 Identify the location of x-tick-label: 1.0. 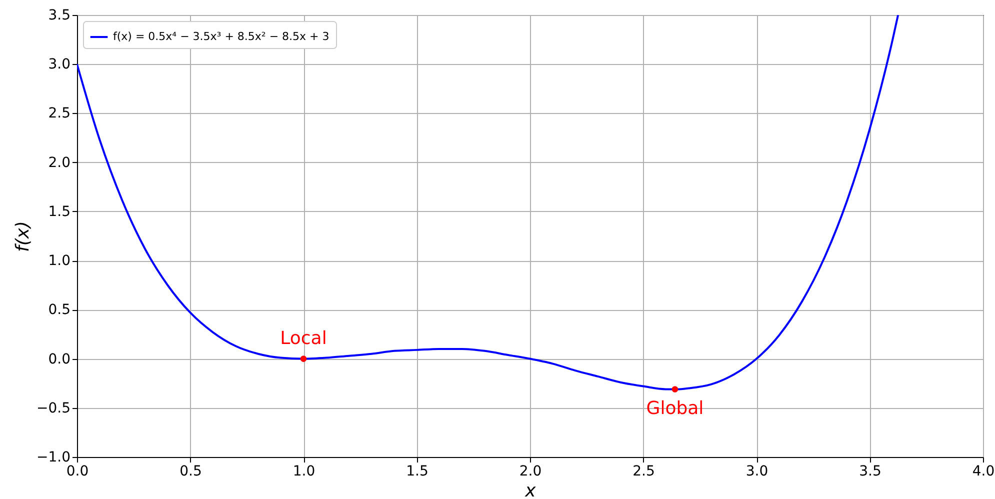
(304, 472).